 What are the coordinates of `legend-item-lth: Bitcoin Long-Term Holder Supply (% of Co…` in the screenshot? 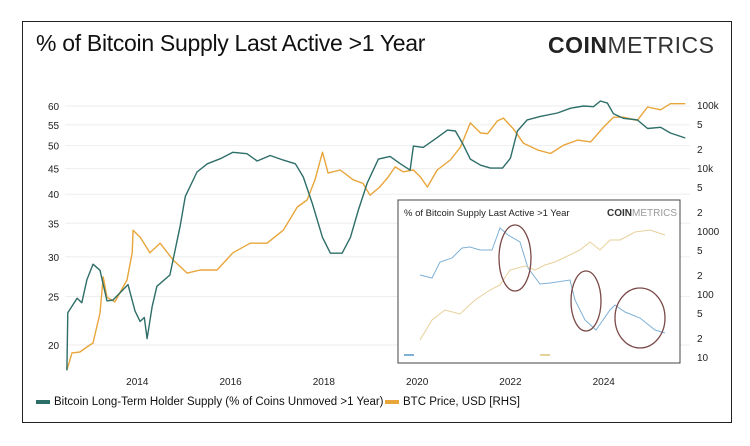 It's located at (210, 402).